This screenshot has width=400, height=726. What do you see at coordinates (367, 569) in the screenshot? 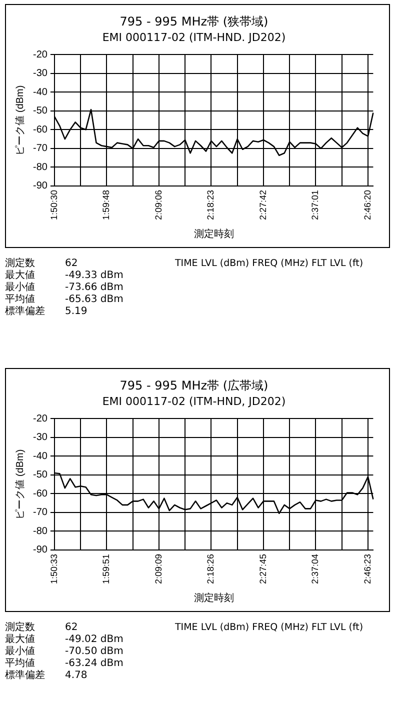
I see `x-tick-label: 2:46:23` at bounding box center [367, 569].